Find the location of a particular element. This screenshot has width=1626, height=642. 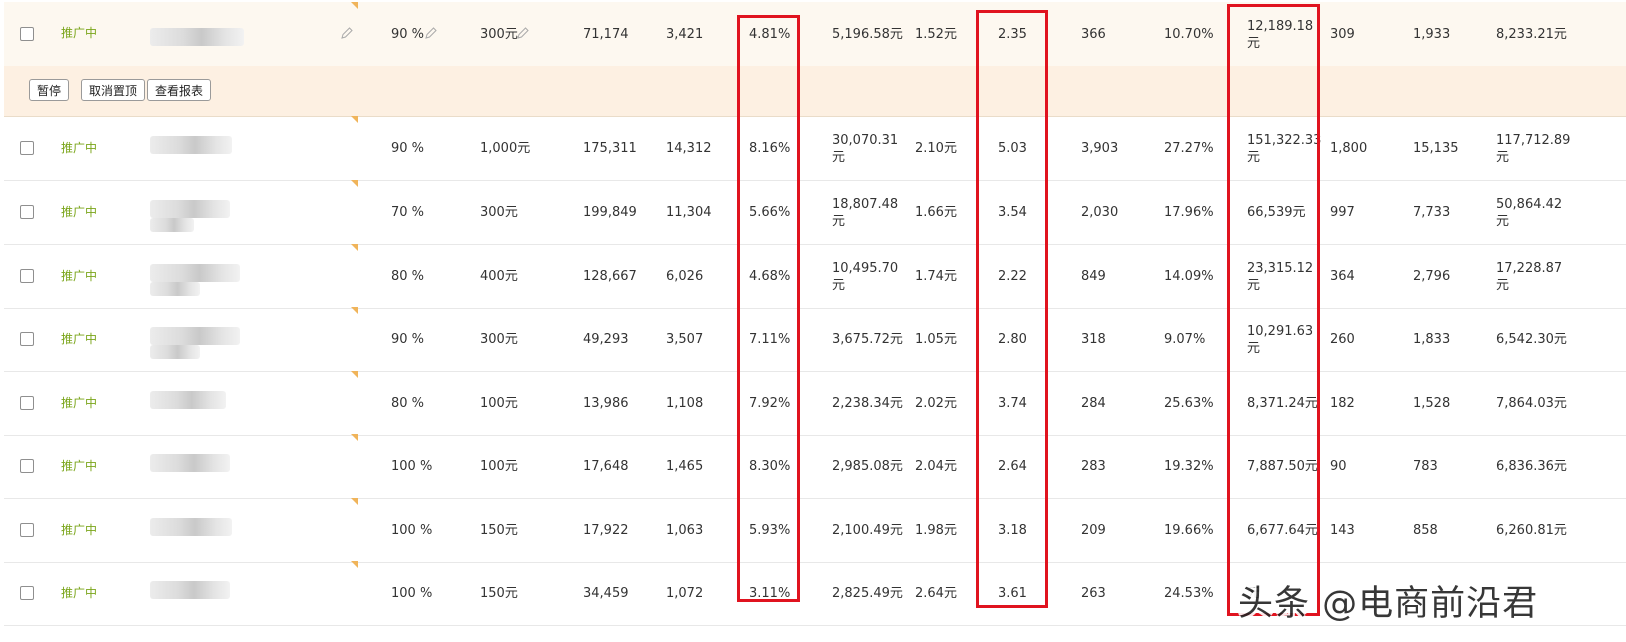

roi-value: 2.80 is located at coordinates (1012, 339).